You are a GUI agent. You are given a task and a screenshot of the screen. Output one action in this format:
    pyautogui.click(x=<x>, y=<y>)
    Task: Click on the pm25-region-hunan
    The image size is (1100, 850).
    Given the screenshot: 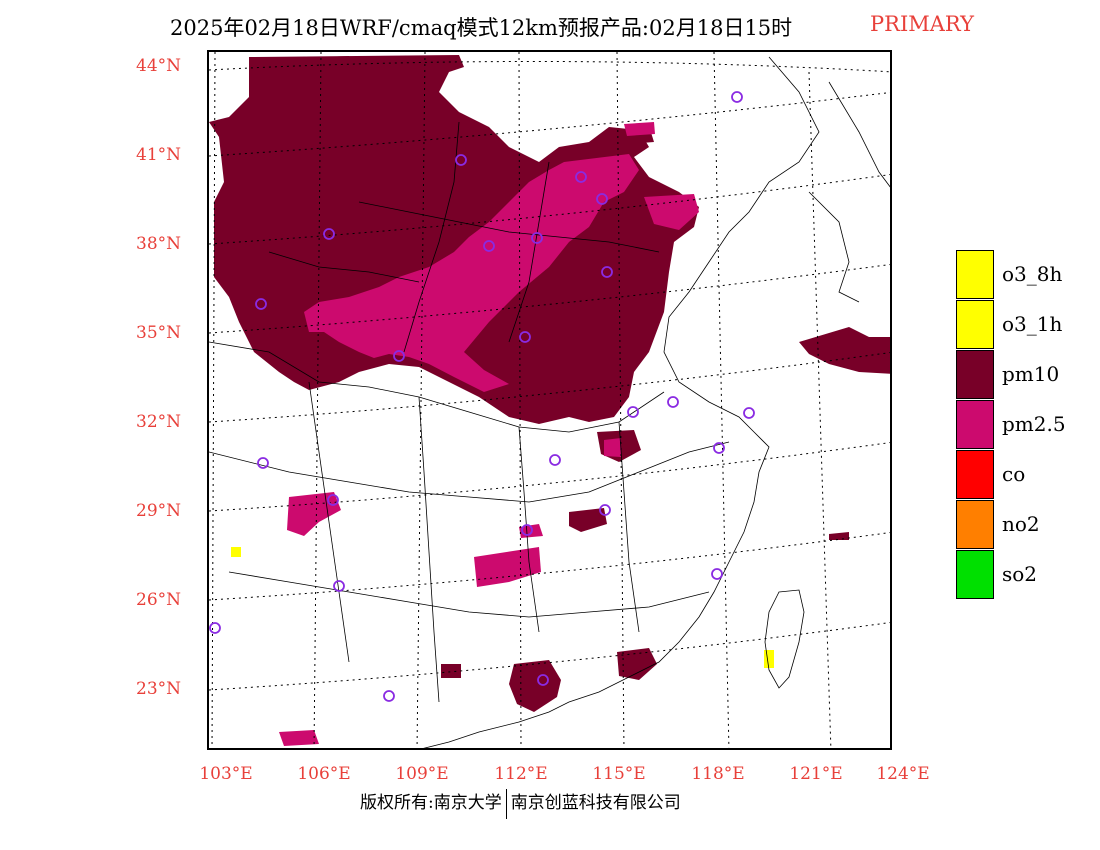 What is the action you would take?
    pyautogui.click(x=507, y=567)
    